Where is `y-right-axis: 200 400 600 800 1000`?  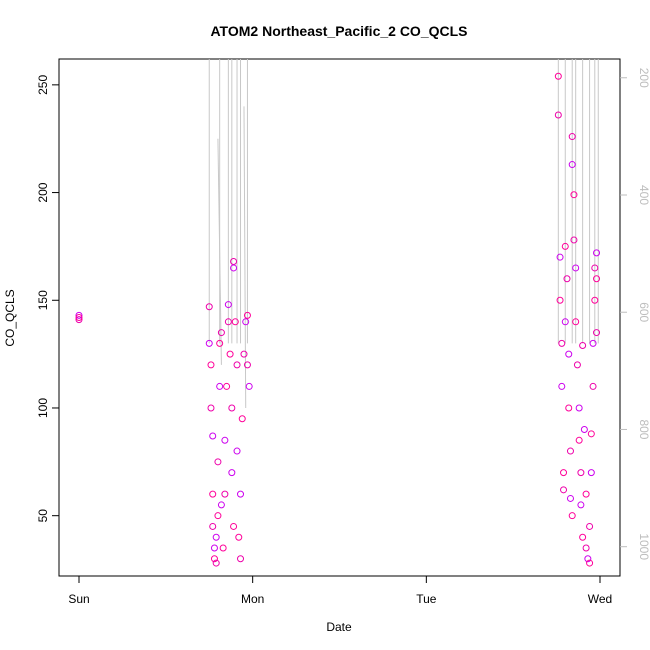
y-right-axis: 200 400 600 800 1000 is located at coordinates (635, 314).